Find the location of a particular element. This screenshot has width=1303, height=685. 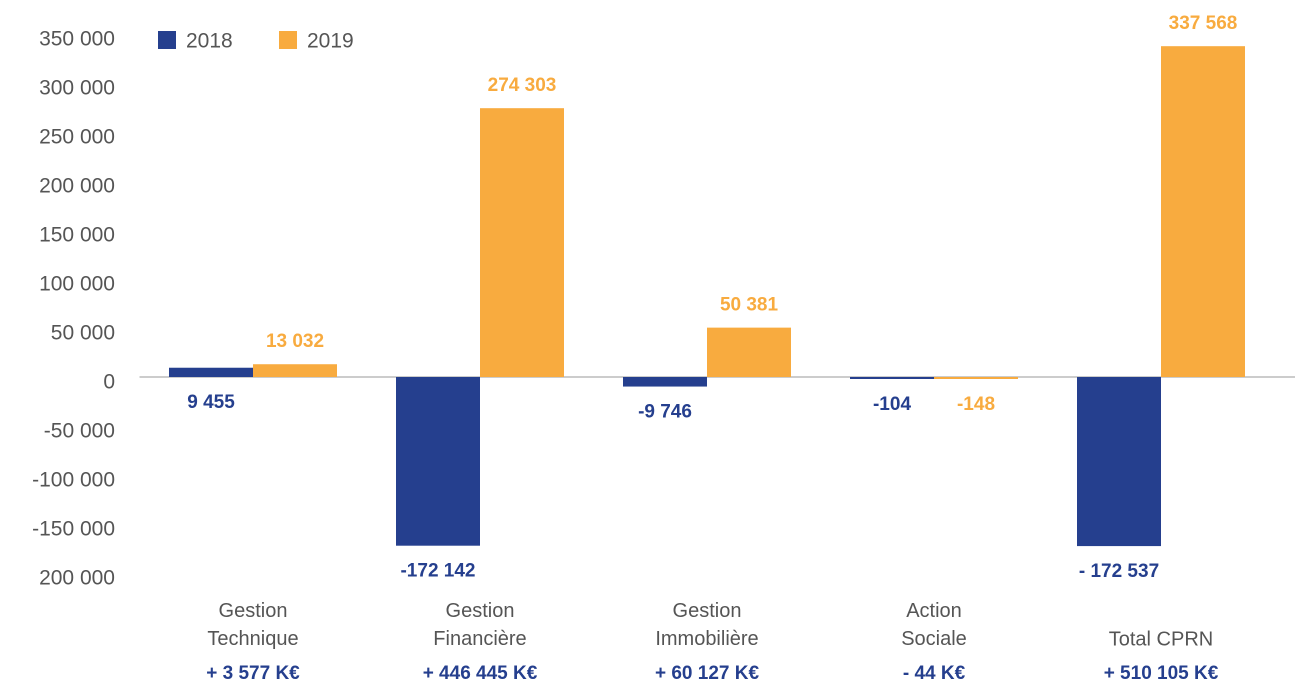

y-tick-label: 0 is located at coordinates (109, 382).